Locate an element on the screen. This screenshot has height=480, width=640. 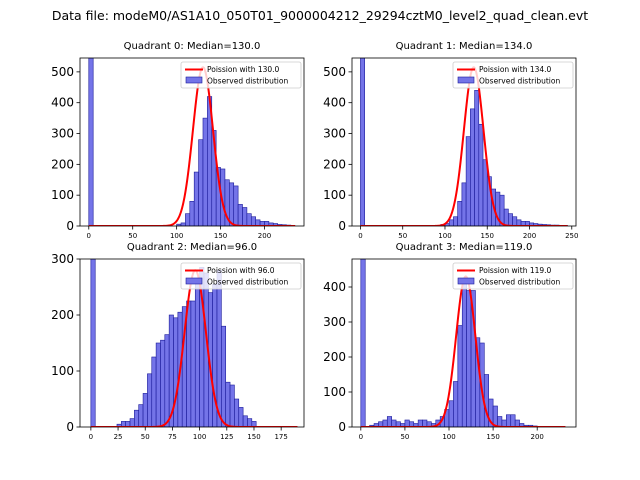
legend-poisson-label: Poission with 119.0 is located at coordinates (515, 270).